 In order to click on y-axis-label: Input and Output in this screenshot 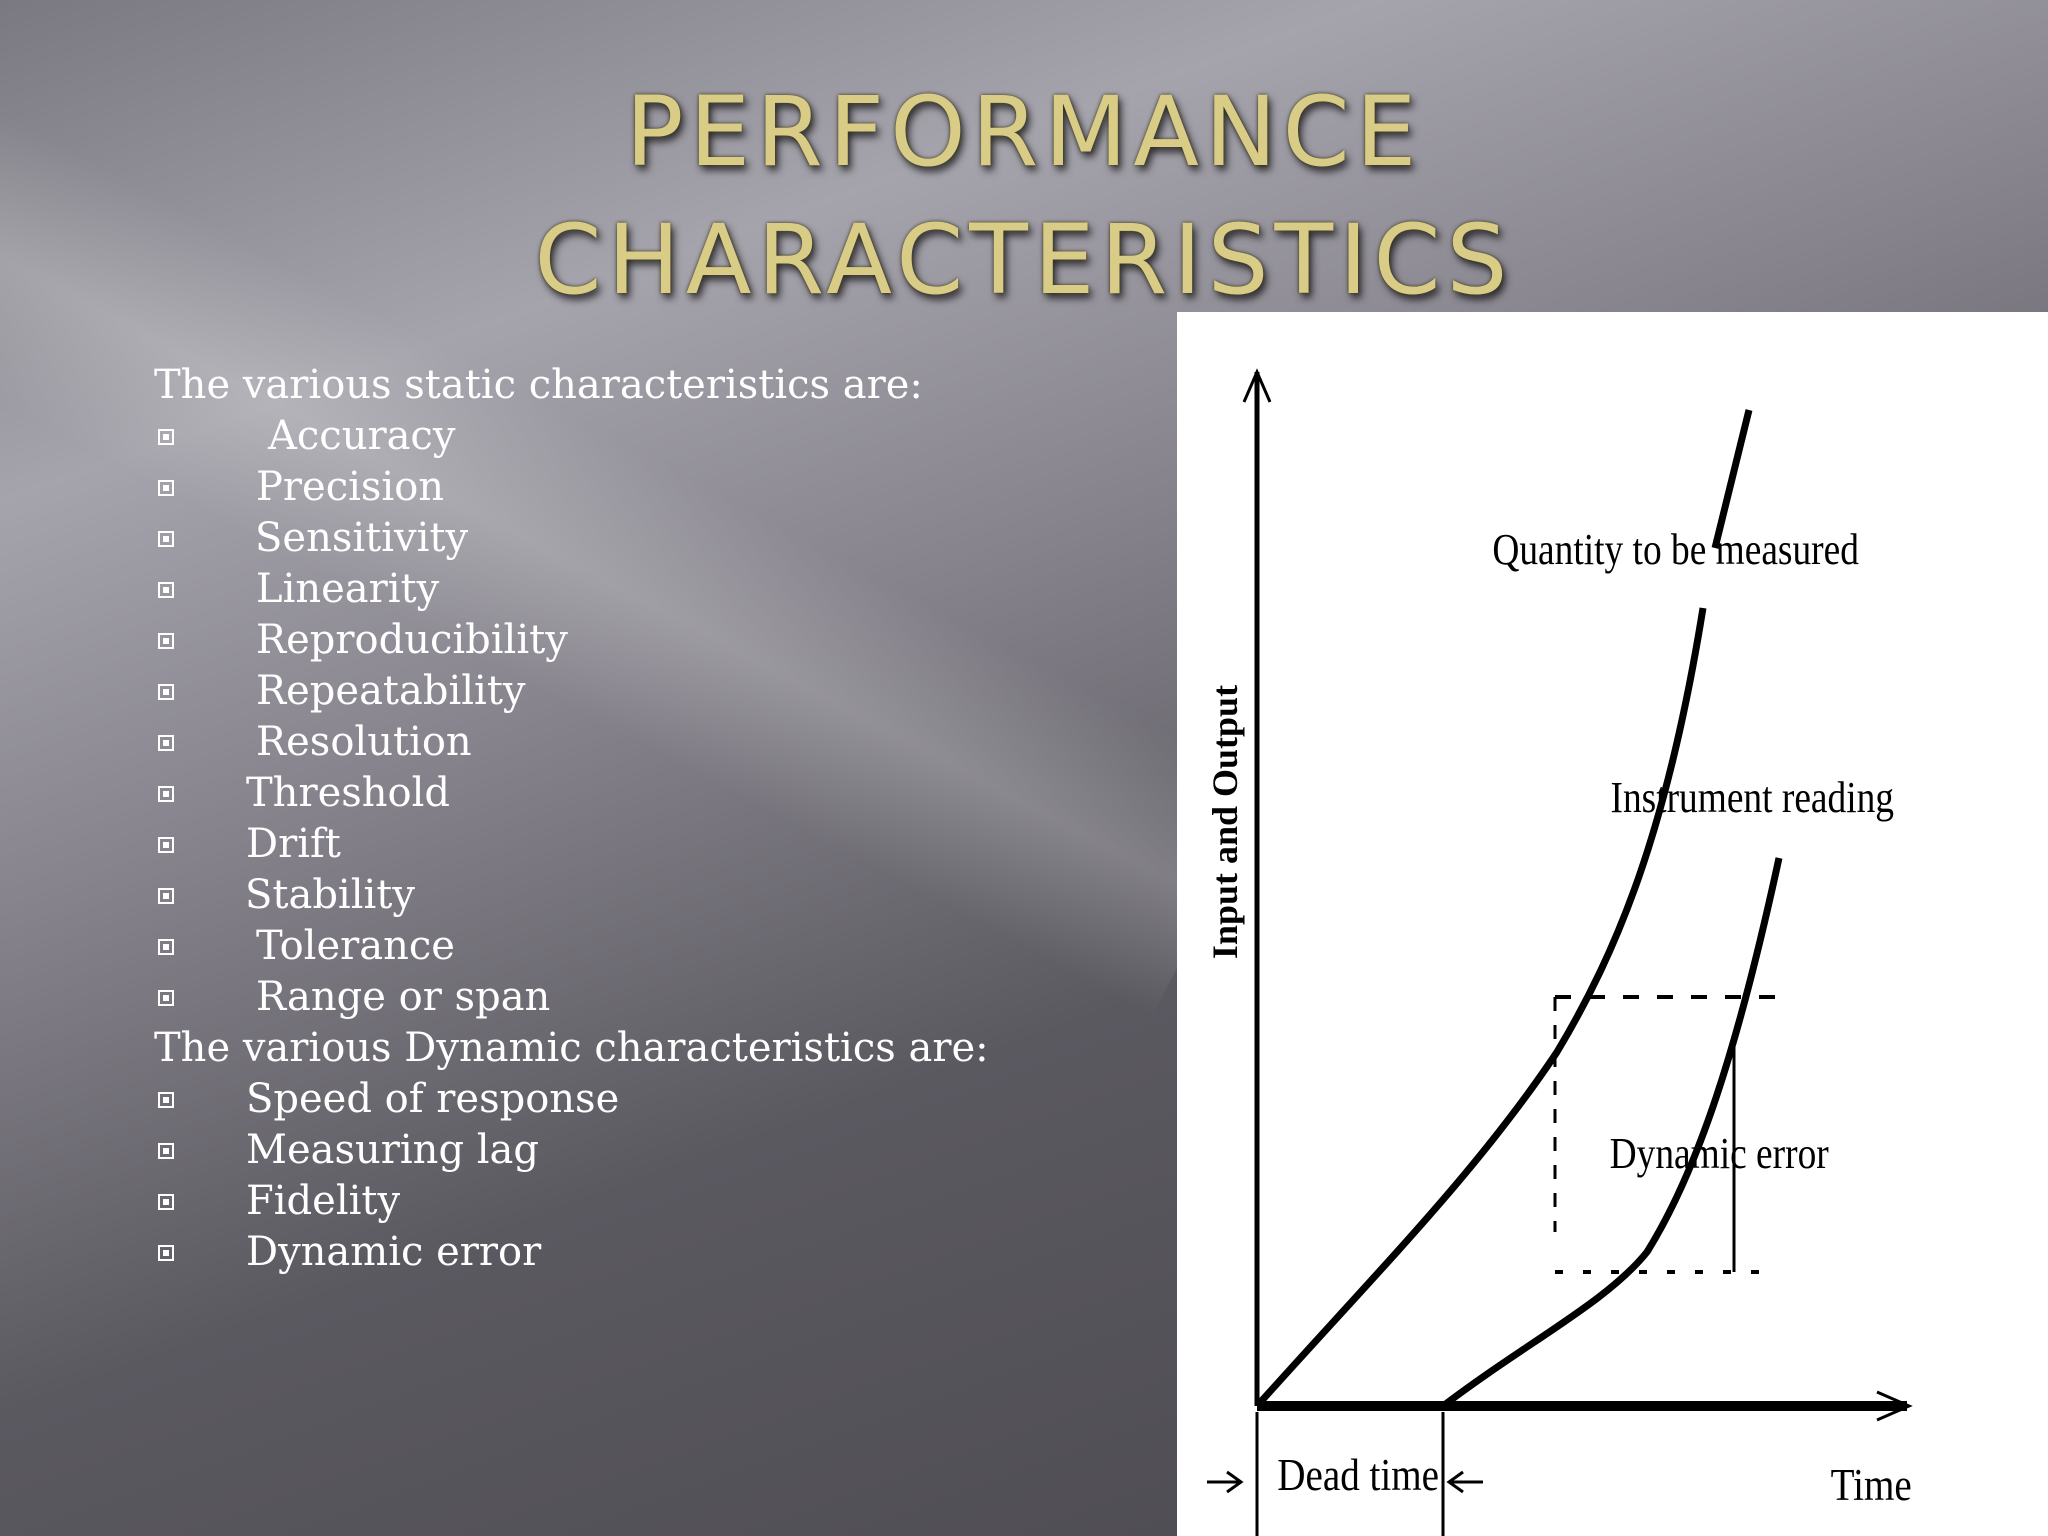, I will do `click(1225, 822)`.